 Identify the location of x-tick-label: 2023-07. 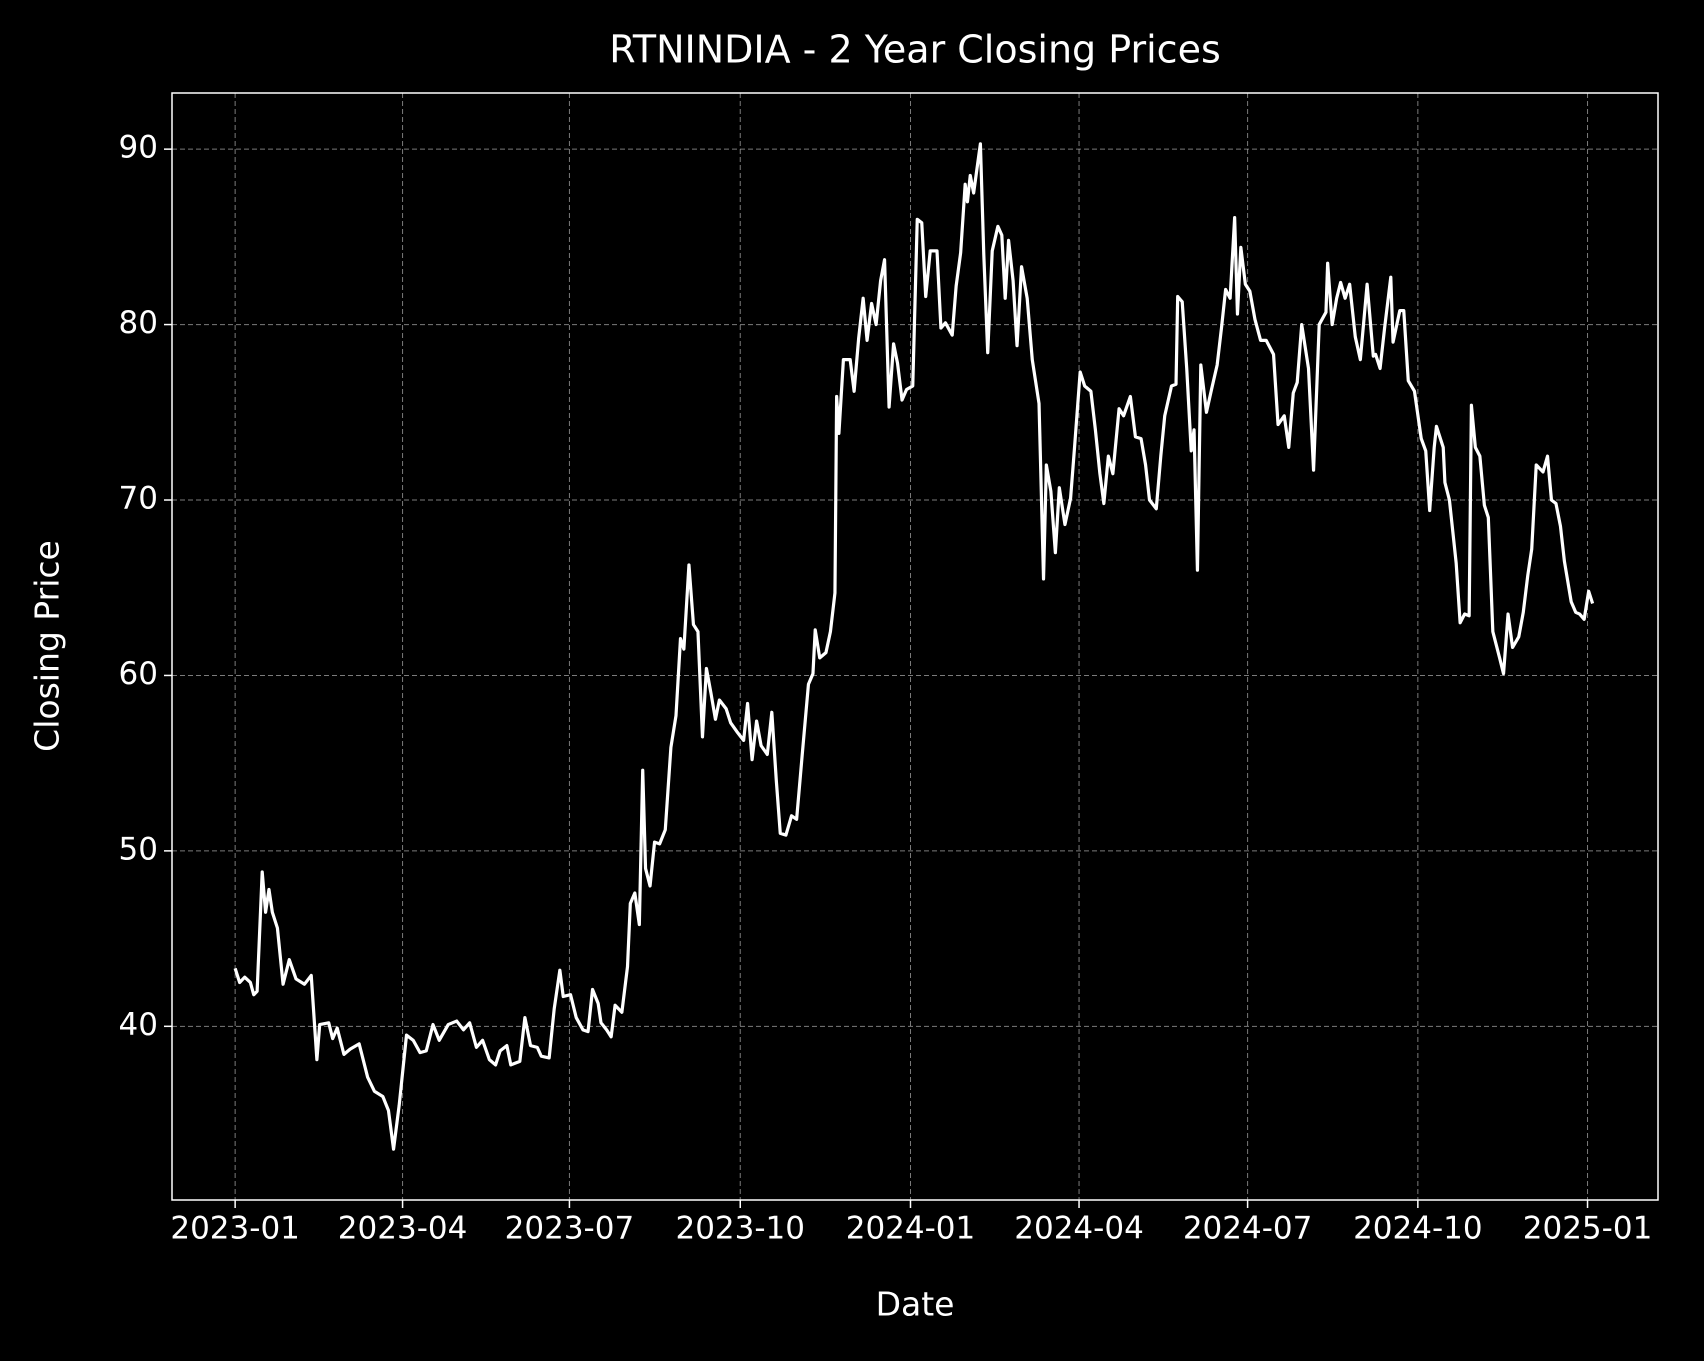
(570, 1229).